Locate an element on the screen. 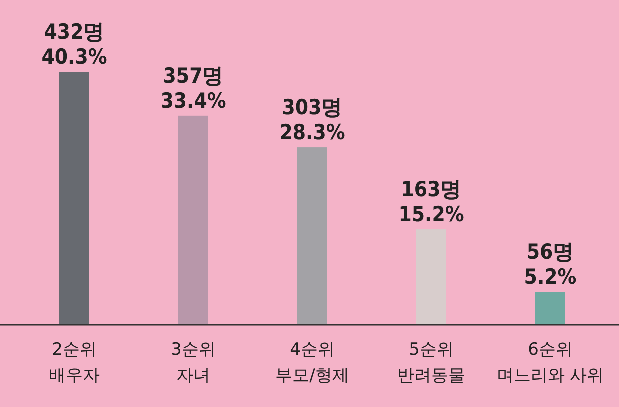 The height and width of the screenshot is (407, 619). data-label: 5.2% is located at coordinates (550, 277).